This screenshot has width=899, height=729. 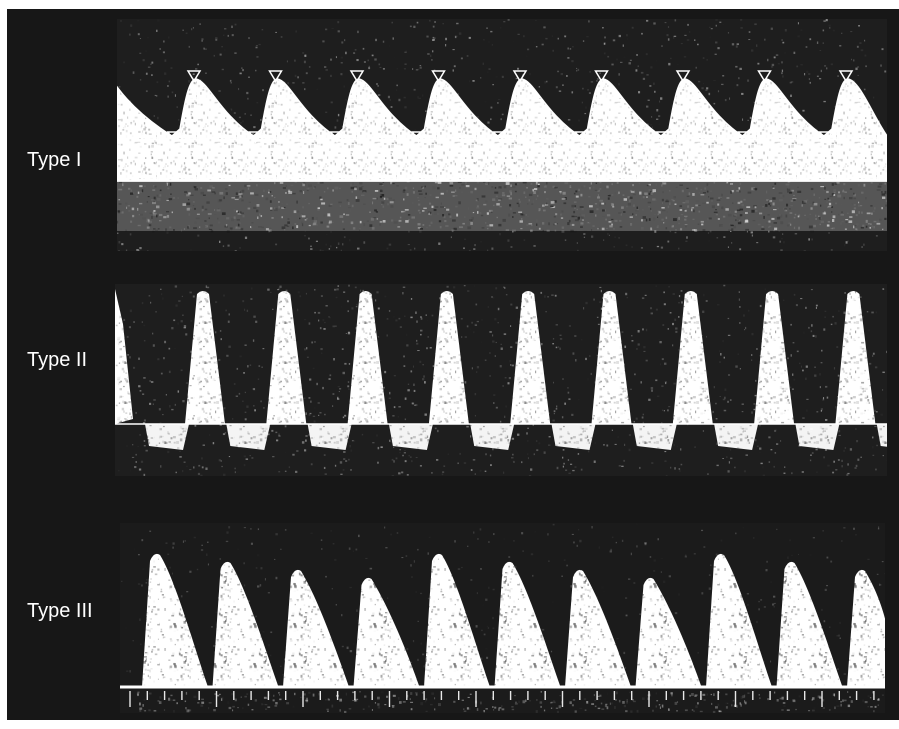 I want to click on caliper-markers, so click(x=510, y=107).